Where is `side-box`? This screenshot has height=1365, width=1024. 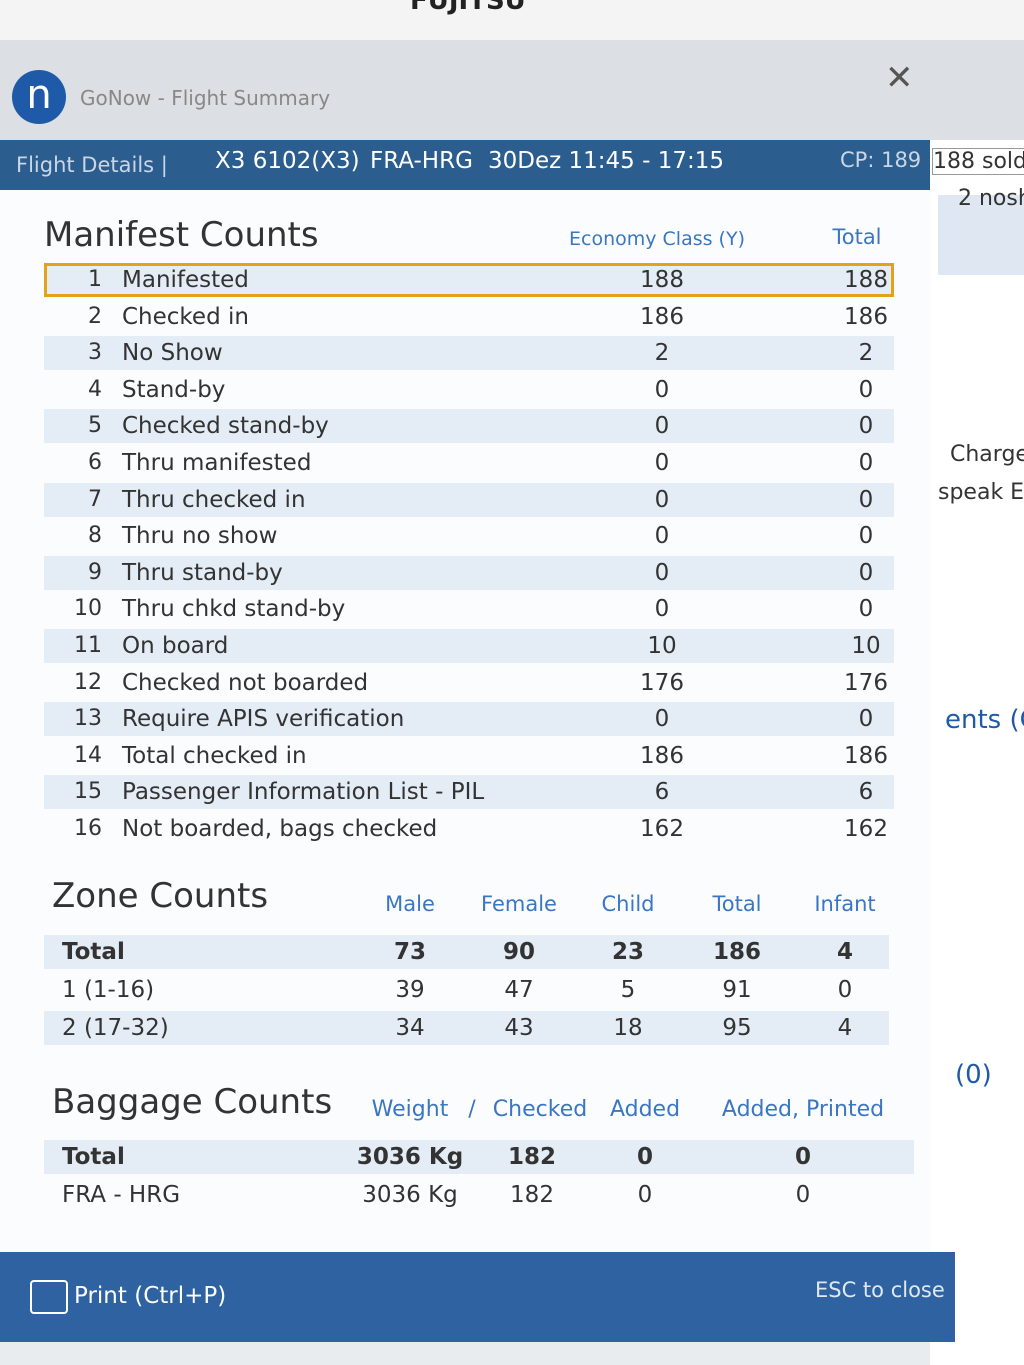
side-box is located at coordinates (981, 235).